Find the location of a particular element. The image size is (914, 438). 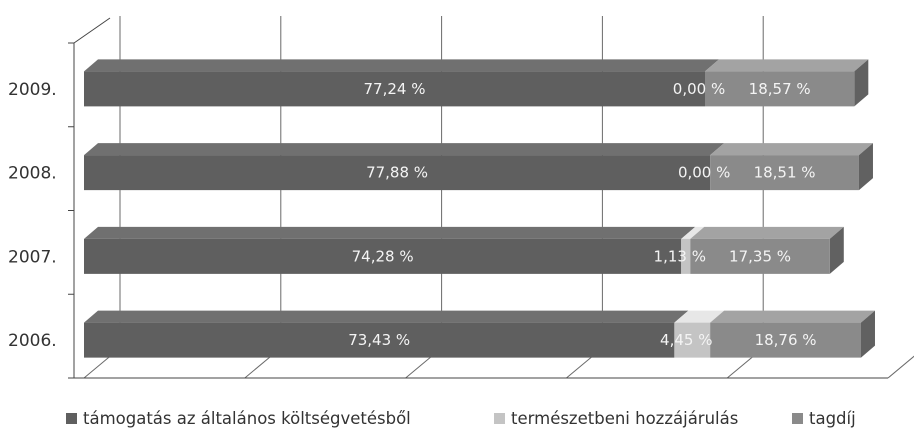

legend-label: támogatás az általános költségvetésből is located at coordinates (247, 418).